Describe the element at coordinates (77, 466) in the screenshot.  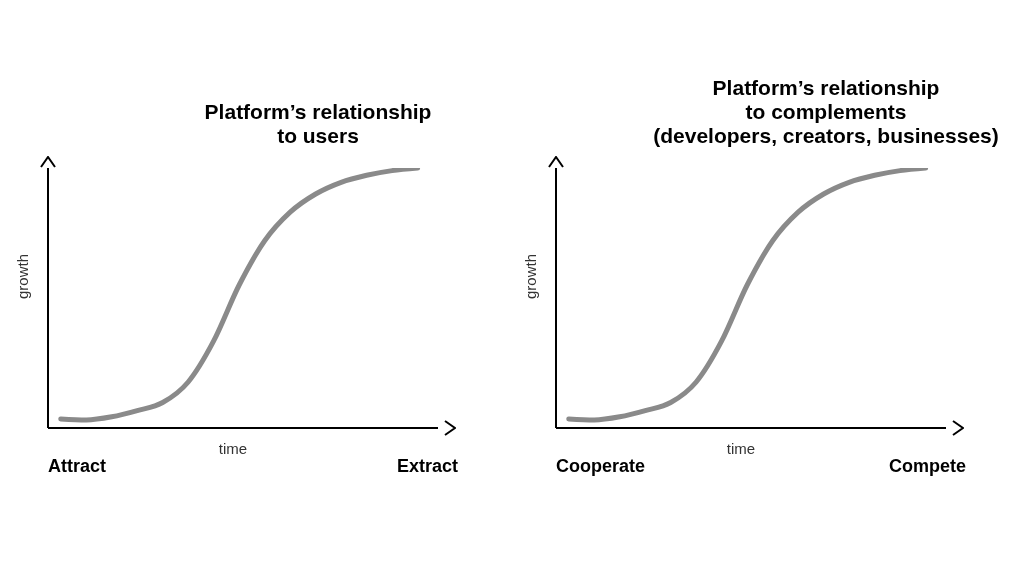
I see `text: Attract` at that location.